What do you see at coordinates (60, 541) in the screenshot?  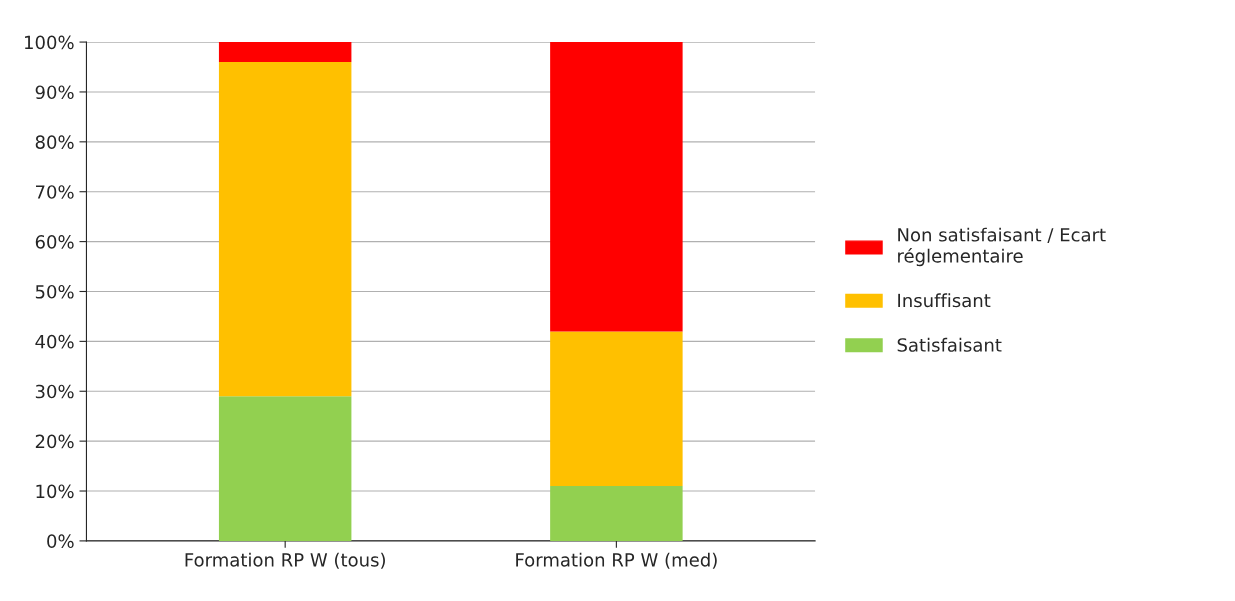 I see `y-tick-label: 0%` at bounding box center [60, 541].